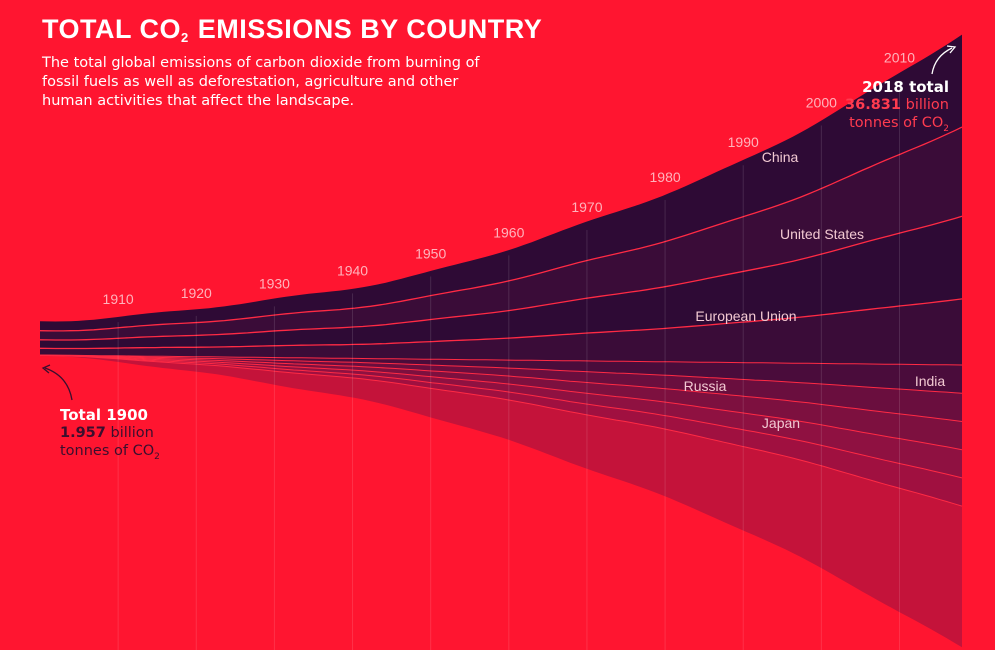 This screenshot has width=995, height=650. I want to click on arrow-2018, so click(944, 60).